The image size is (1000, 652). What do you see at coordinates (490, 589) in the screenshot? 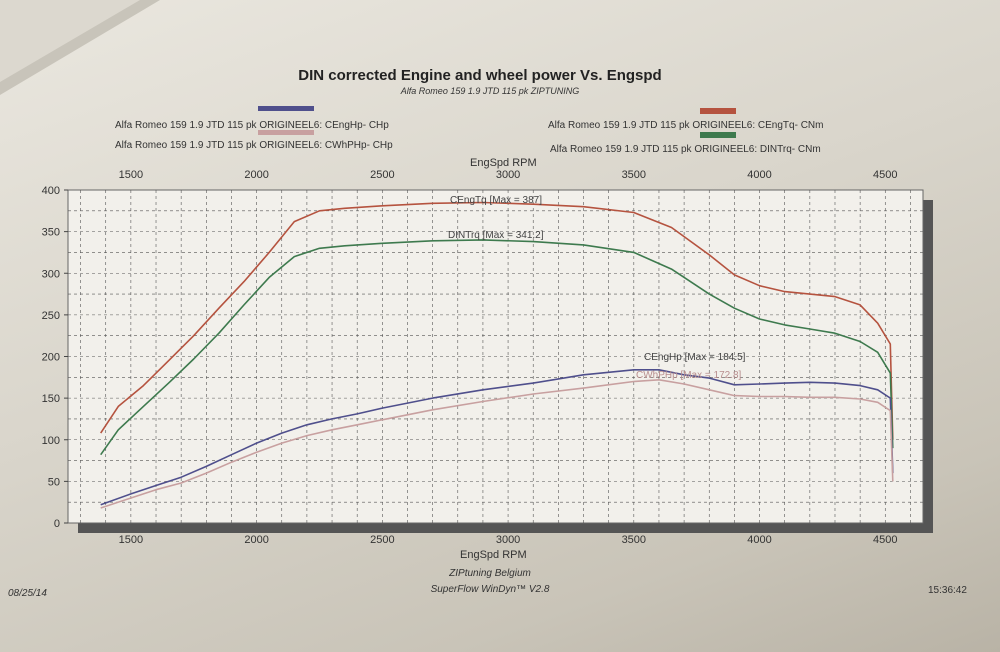
I see `footer-software: SuperFlow WinDyn™ V2.8` at bounding box center [490, 589].